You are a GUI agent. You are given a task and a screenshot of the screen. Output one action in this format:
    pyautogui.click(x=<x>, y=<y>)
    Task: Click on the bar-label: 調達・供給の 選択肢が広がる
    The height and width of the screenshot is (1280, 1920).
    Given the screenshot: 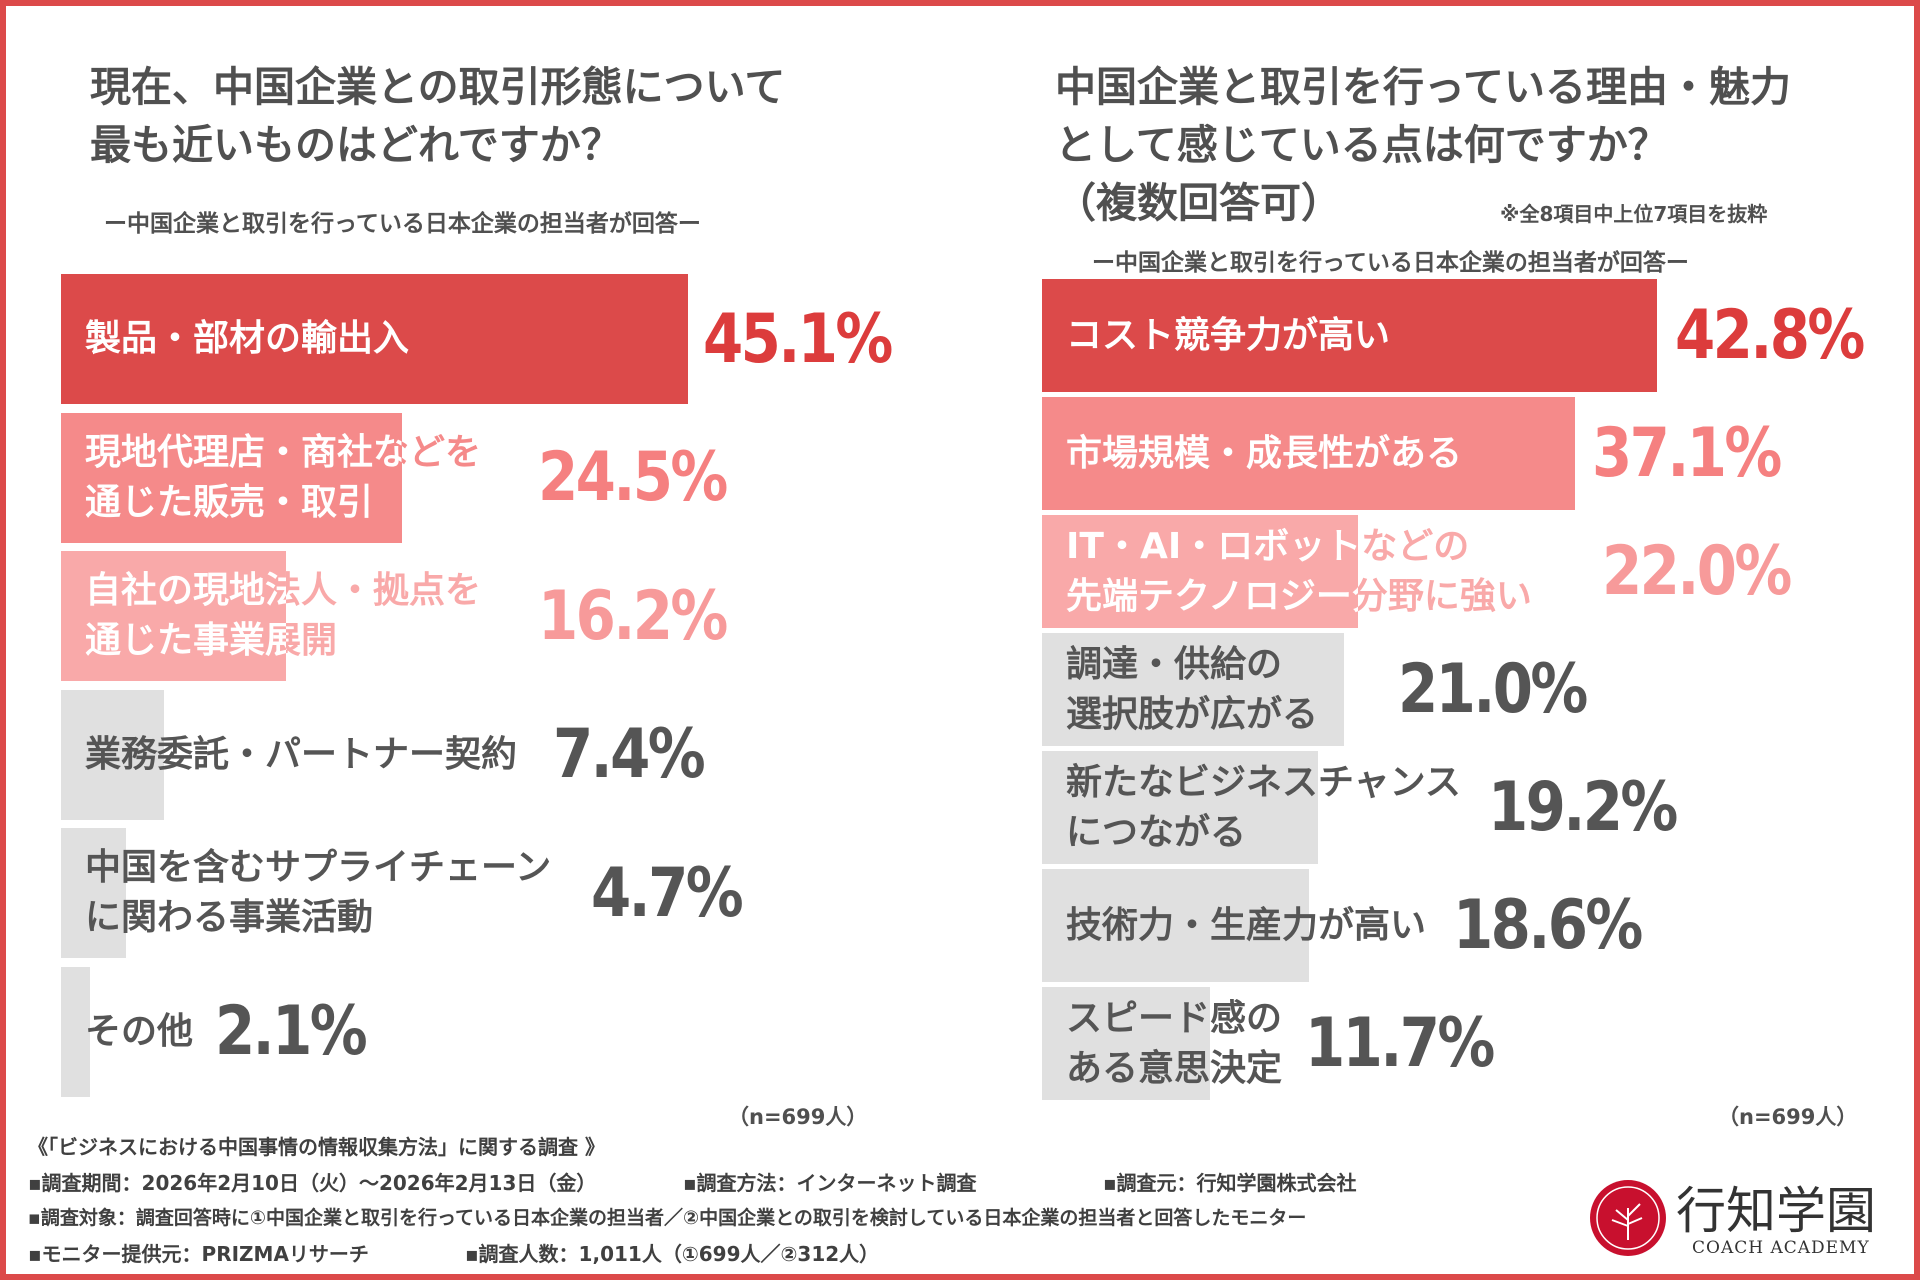 What is the action you would take?
    pyautogui.click(x=1192, y=689)
    